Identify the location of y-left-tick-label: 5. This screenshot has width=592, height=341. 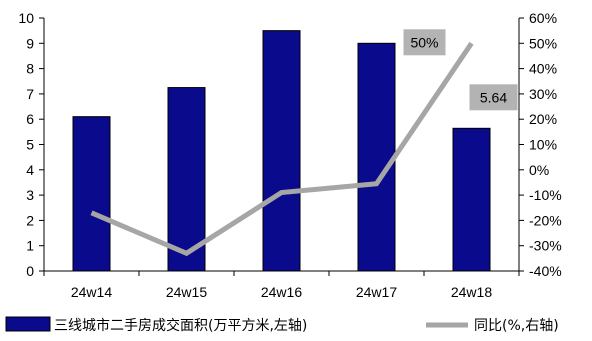
(30, 145).